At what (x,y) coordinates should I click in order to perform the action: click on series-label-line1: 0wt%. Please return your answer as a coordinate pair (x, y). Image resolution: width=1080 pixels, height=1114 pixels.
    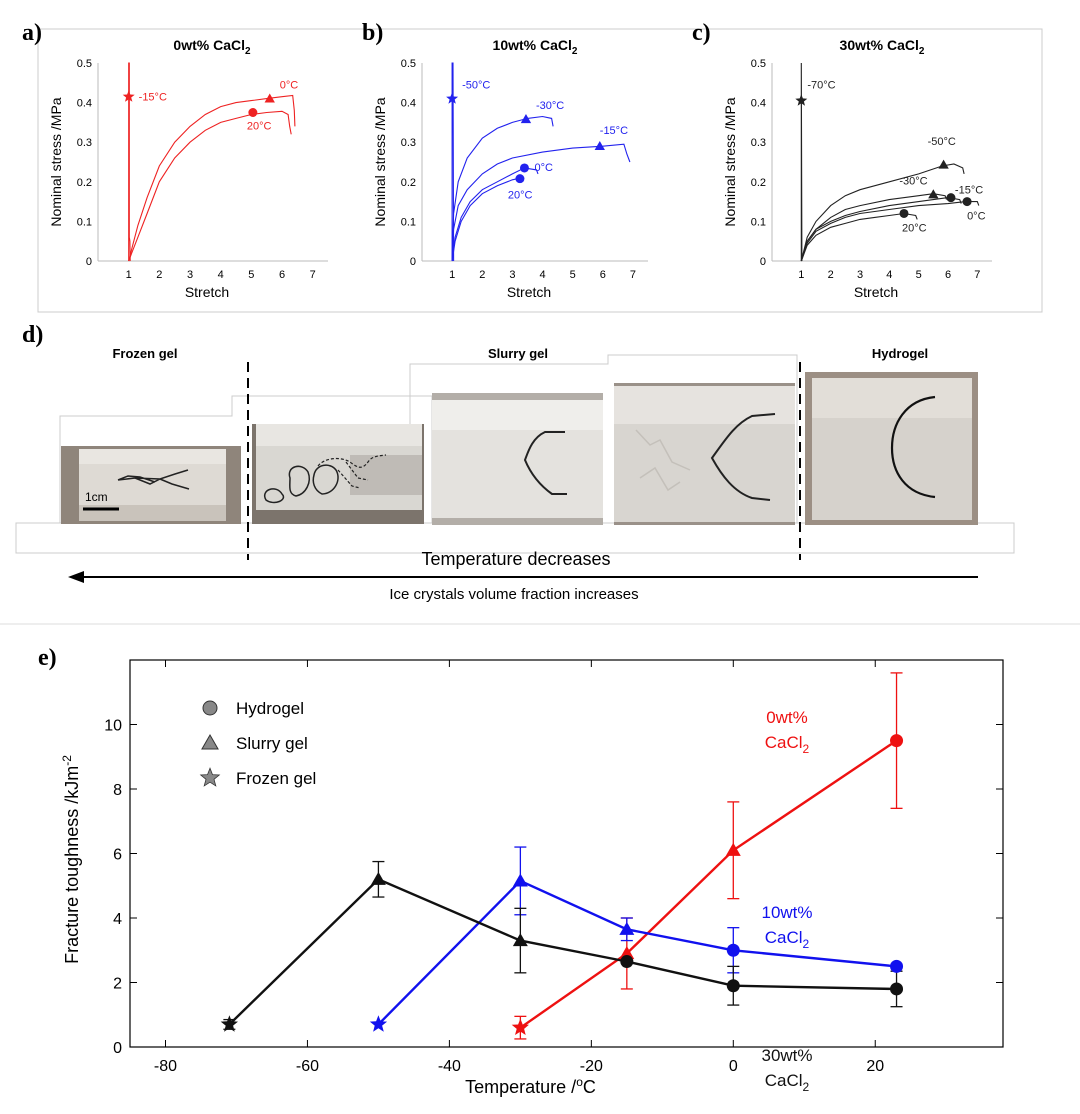
    Looking at the image, I should click on (787, 717).